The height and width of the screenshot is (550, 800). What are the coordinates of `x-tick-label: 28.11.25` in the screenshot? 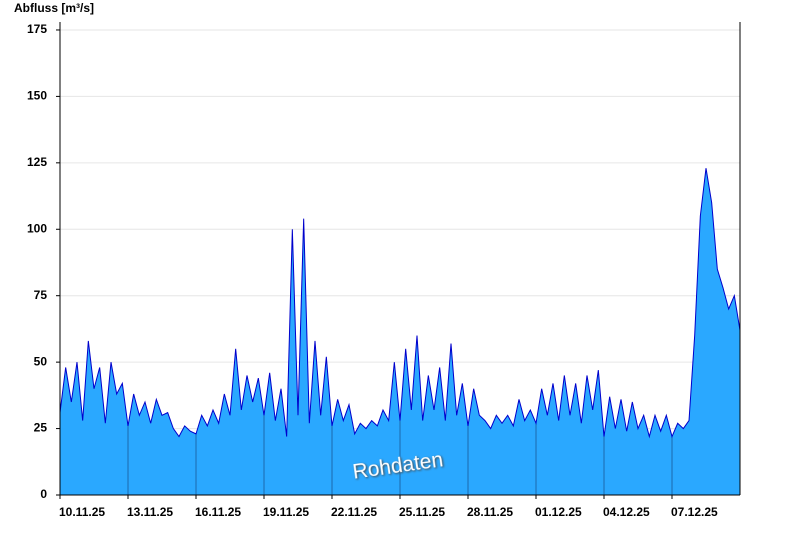 It's located at (490, 512).